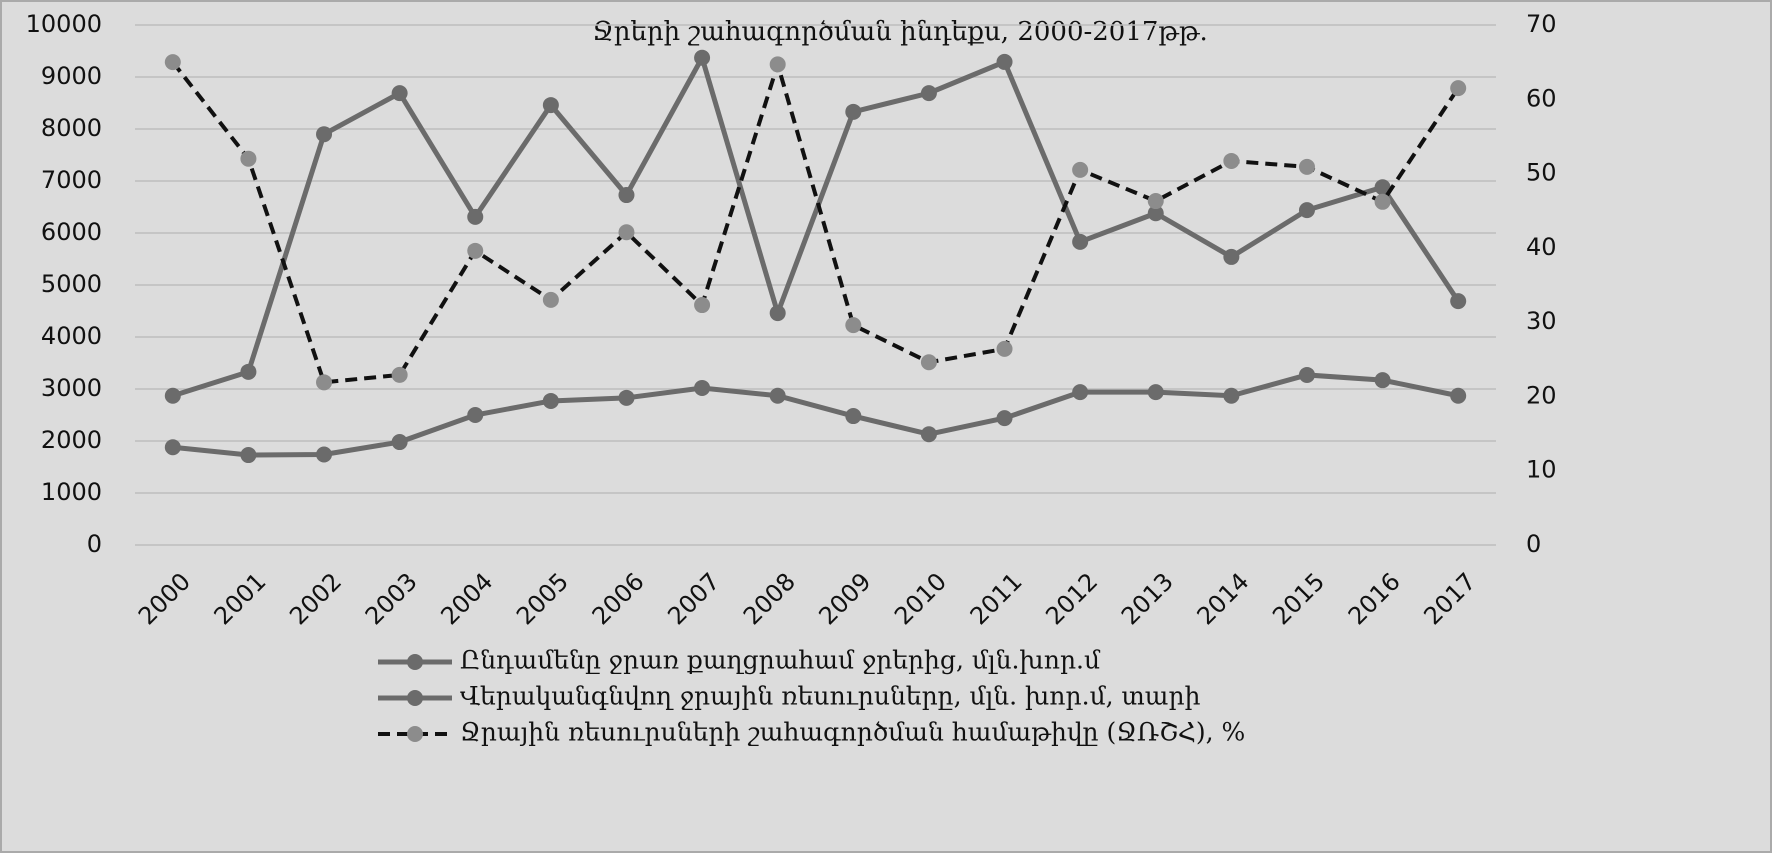 The height and width of the screenshot is (853, 1772). Describe the element at coordinates (1541, 98) in the screenshot. I see `y2-tick-label: 60` at that location.